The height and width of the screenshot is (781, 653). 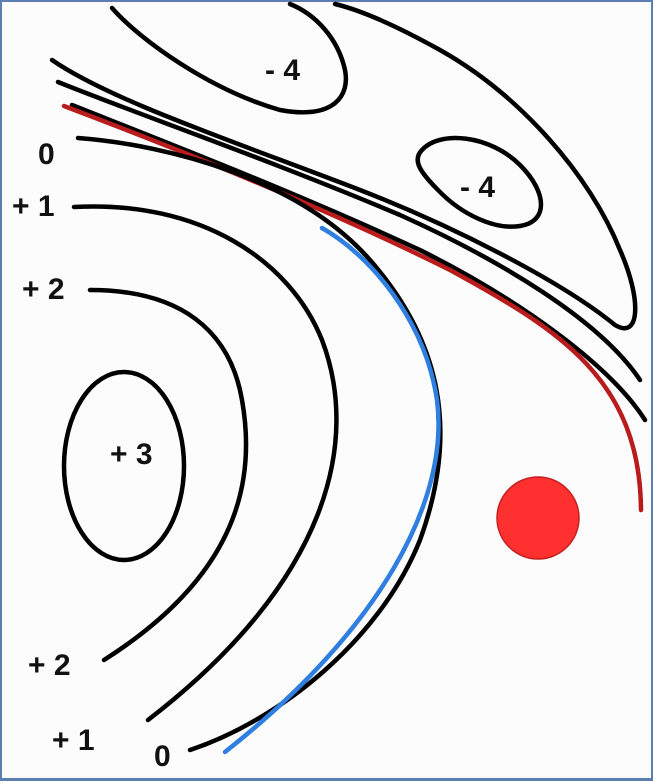 What do you see at coordinates (46, 154) in the screenshot?
I see `label-zero-top: 0` at bounding box center [46, 154].